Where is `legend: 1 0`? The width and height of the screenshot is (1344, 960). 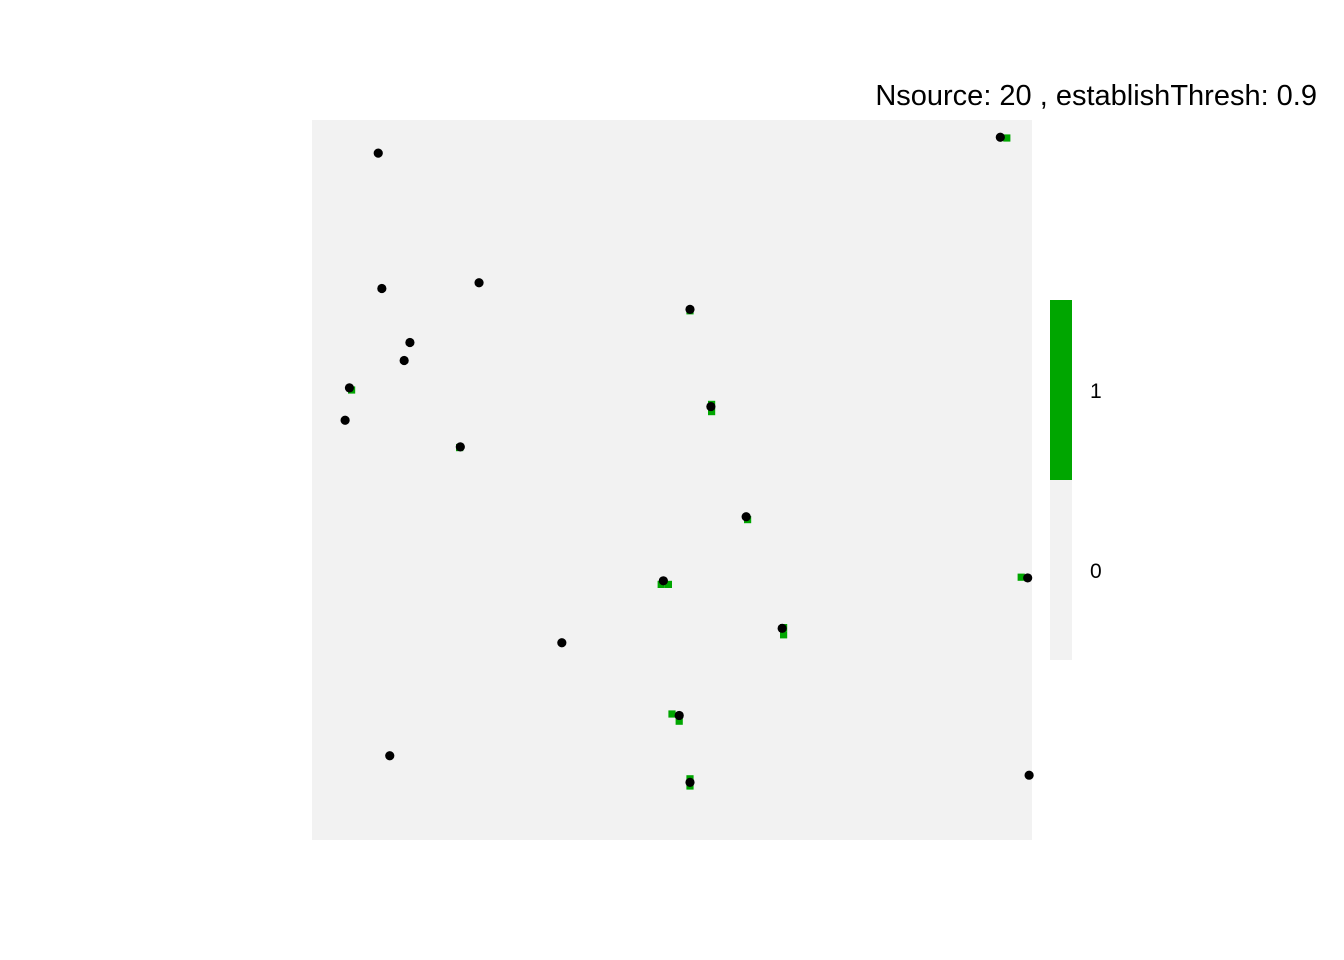 legend: 1 0 is located at coordinates (1076, 480).